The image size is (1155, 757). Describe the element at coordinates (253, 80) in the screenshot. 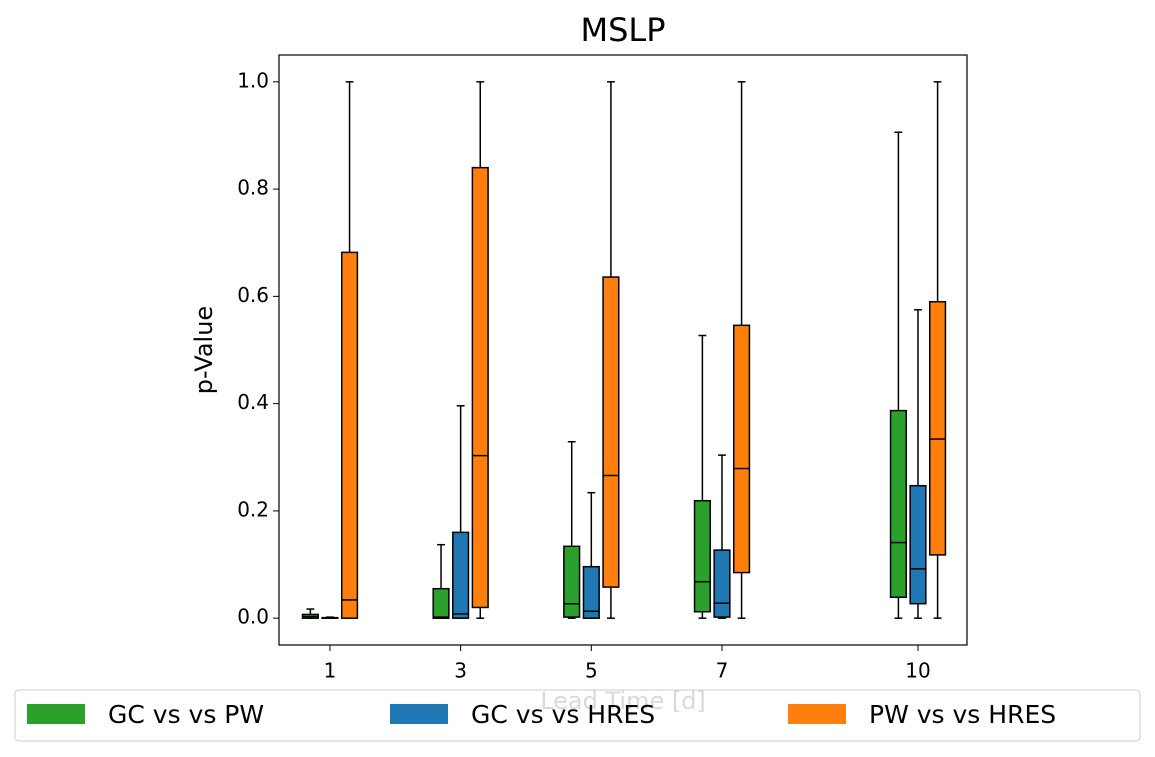

I see `y-tick-label: 1.0` at that location.